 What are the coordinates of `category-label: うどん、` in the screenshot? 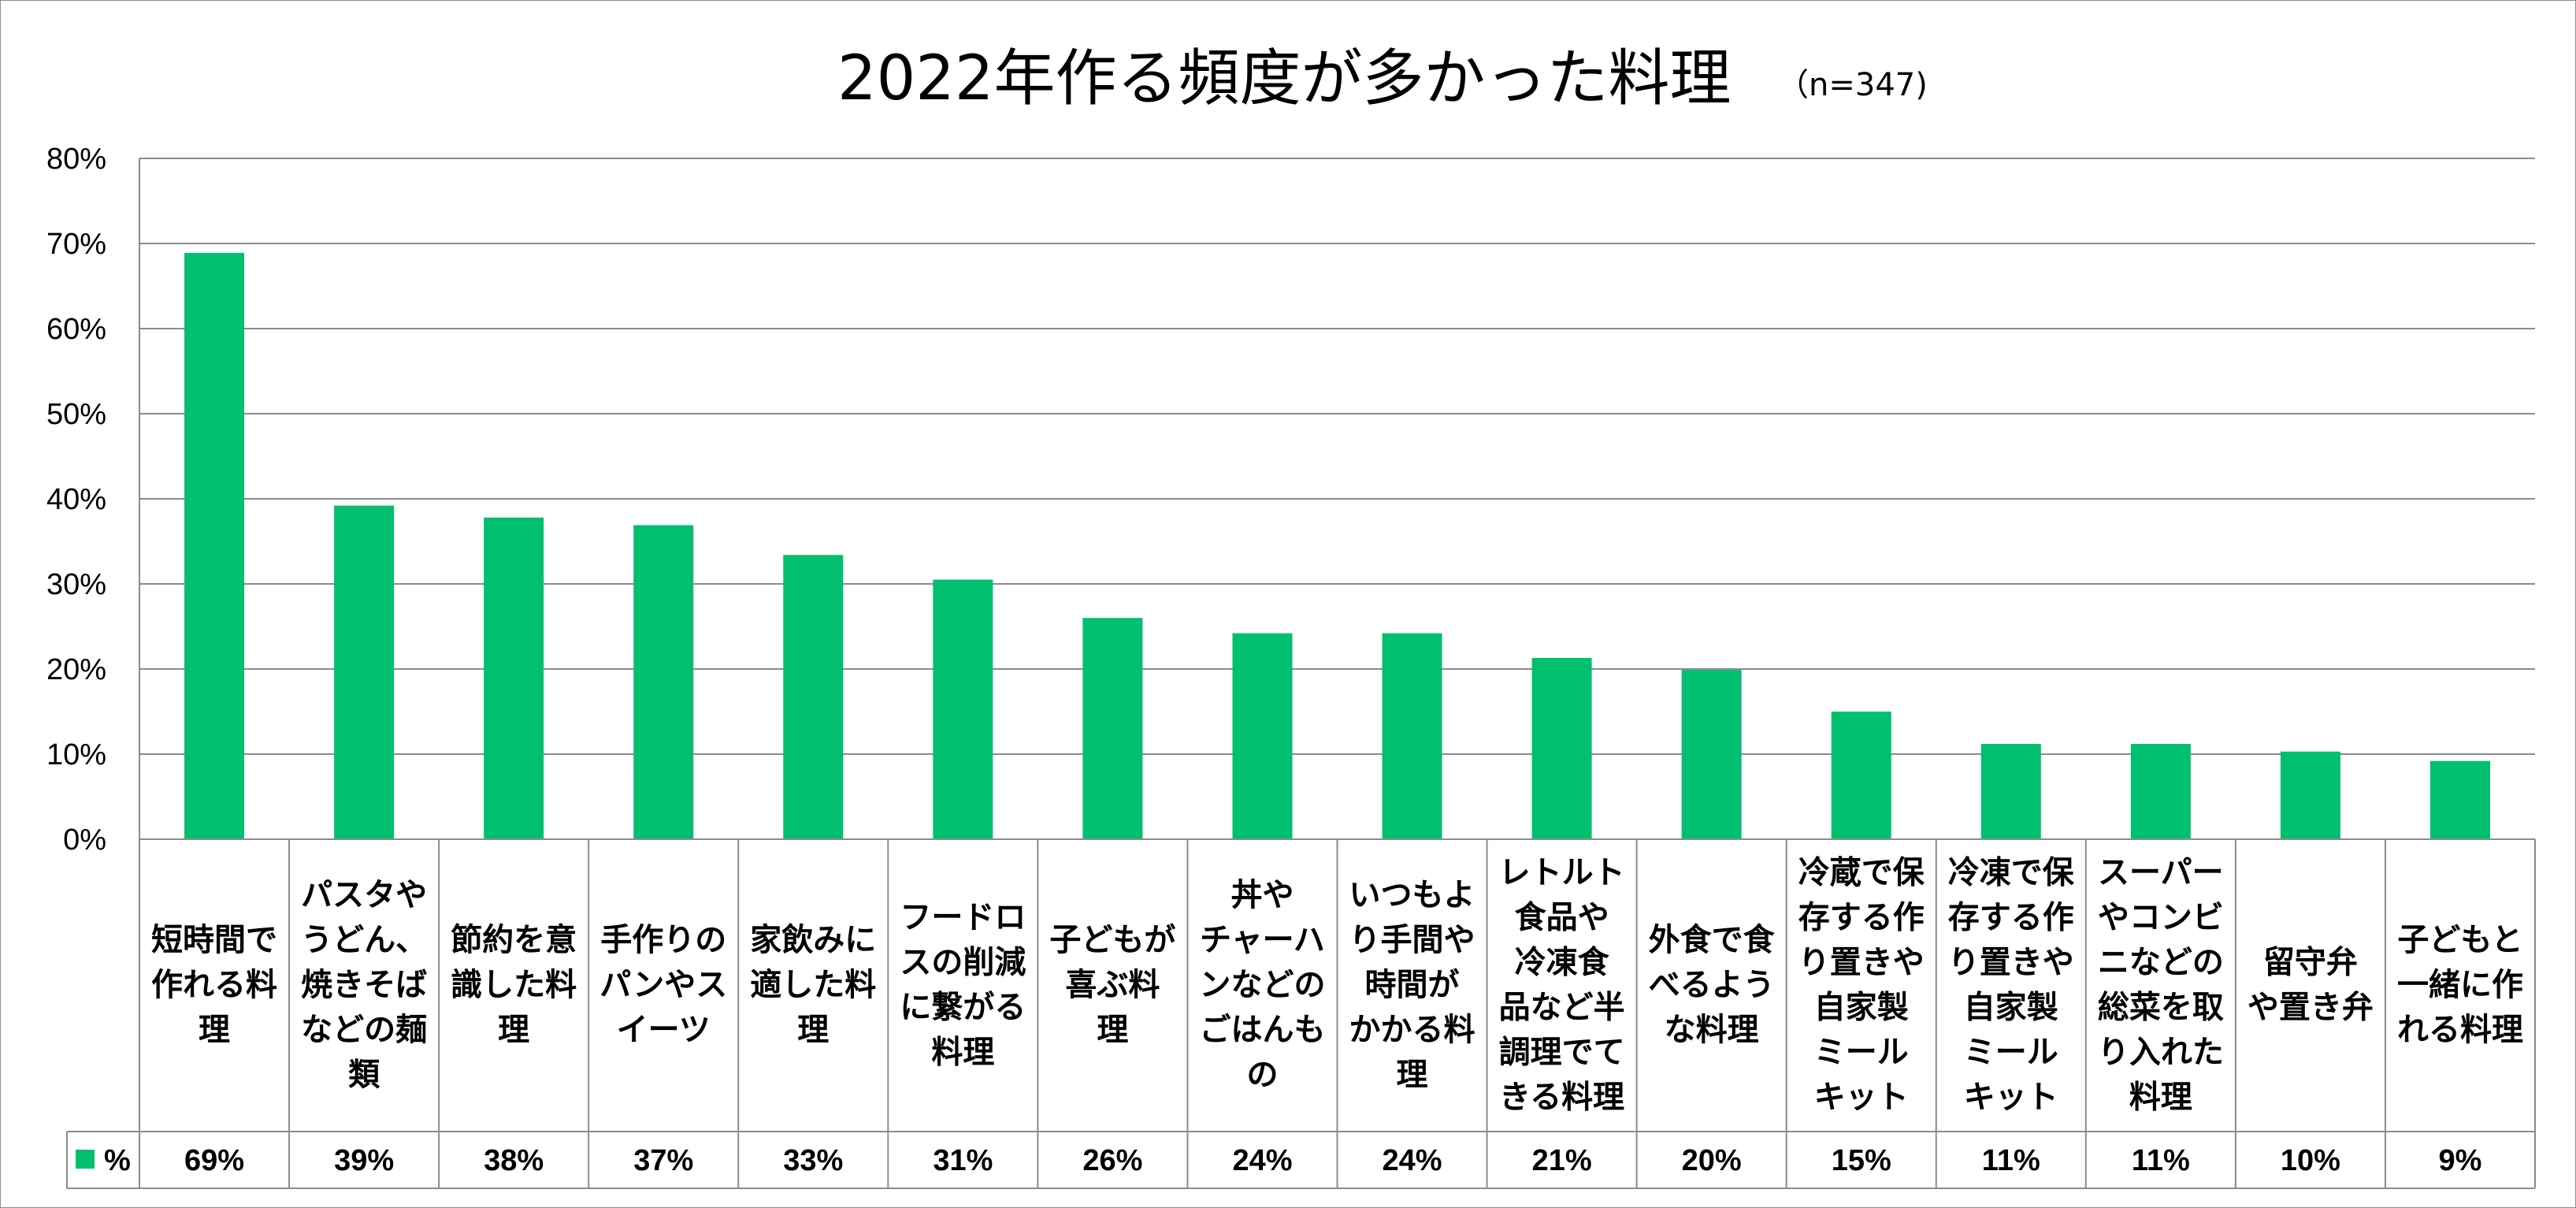 It's located at (364, 940).